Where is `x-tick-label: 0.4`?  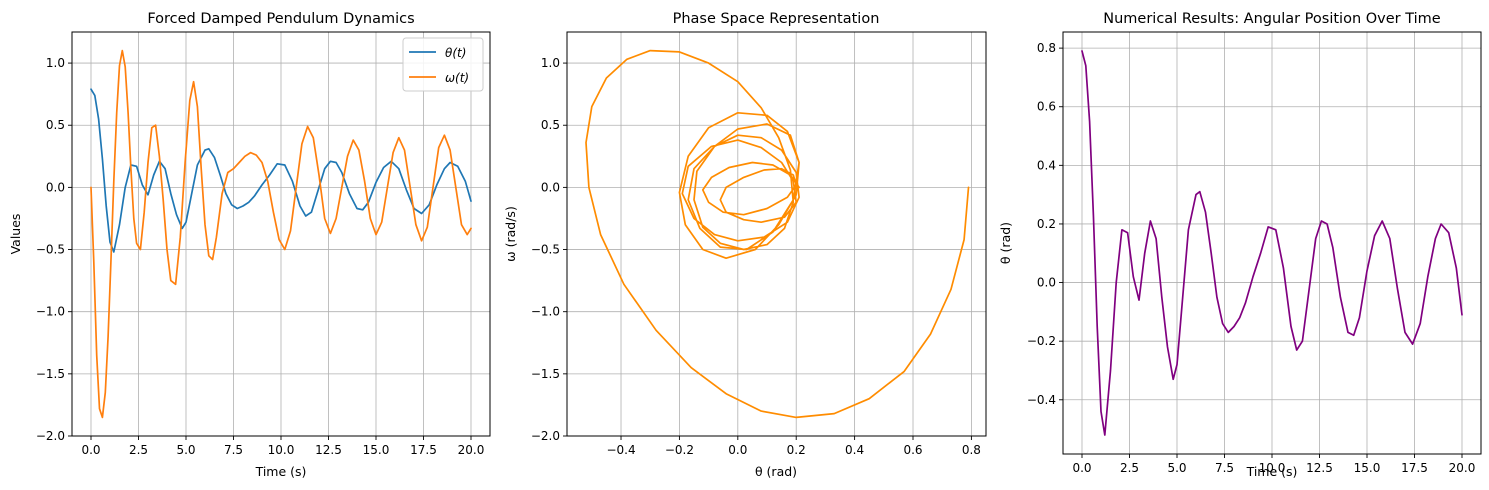 x-tick-label: 0.4 is located at coordinates (854, 450).